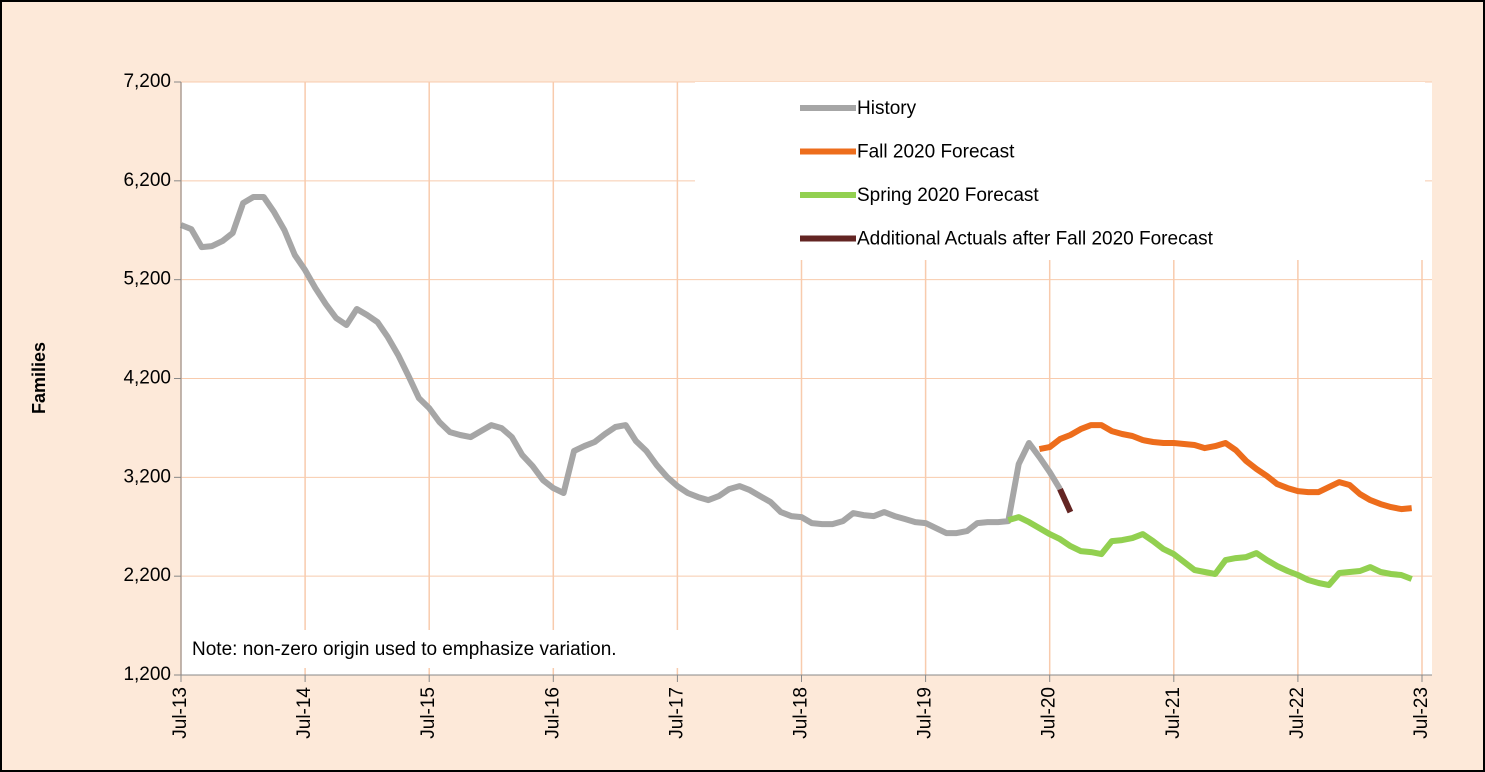  I want to click on annotation-box, so click(465, 649).